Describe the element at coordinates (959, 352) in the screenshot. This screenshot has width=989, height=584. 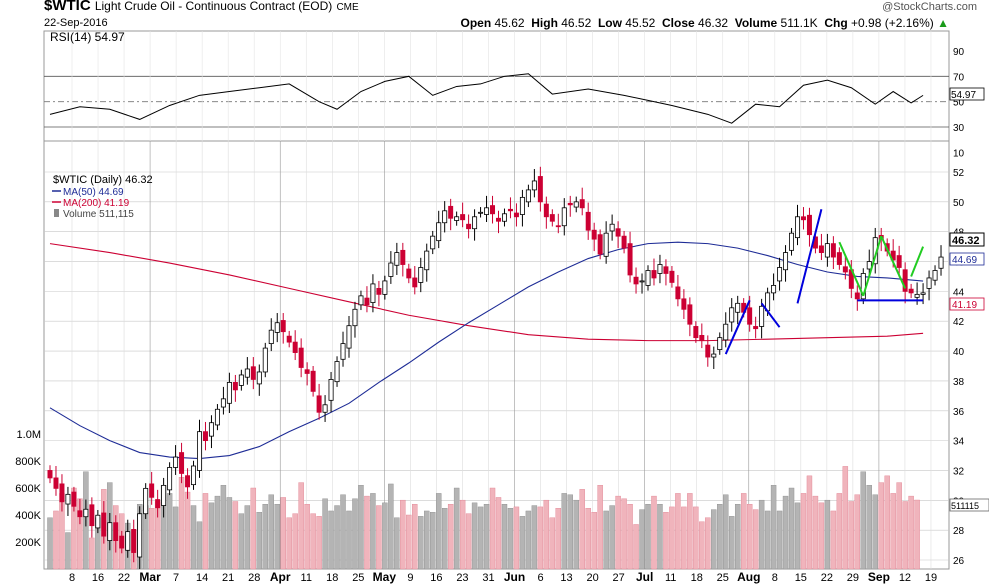
I see `price-tick-40: 40` at that location.